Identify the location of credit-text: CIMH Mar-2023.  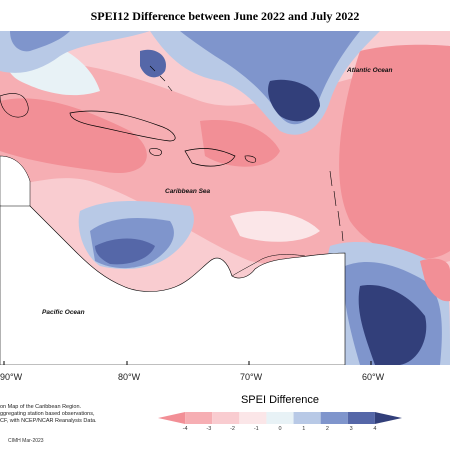
(26, 441).